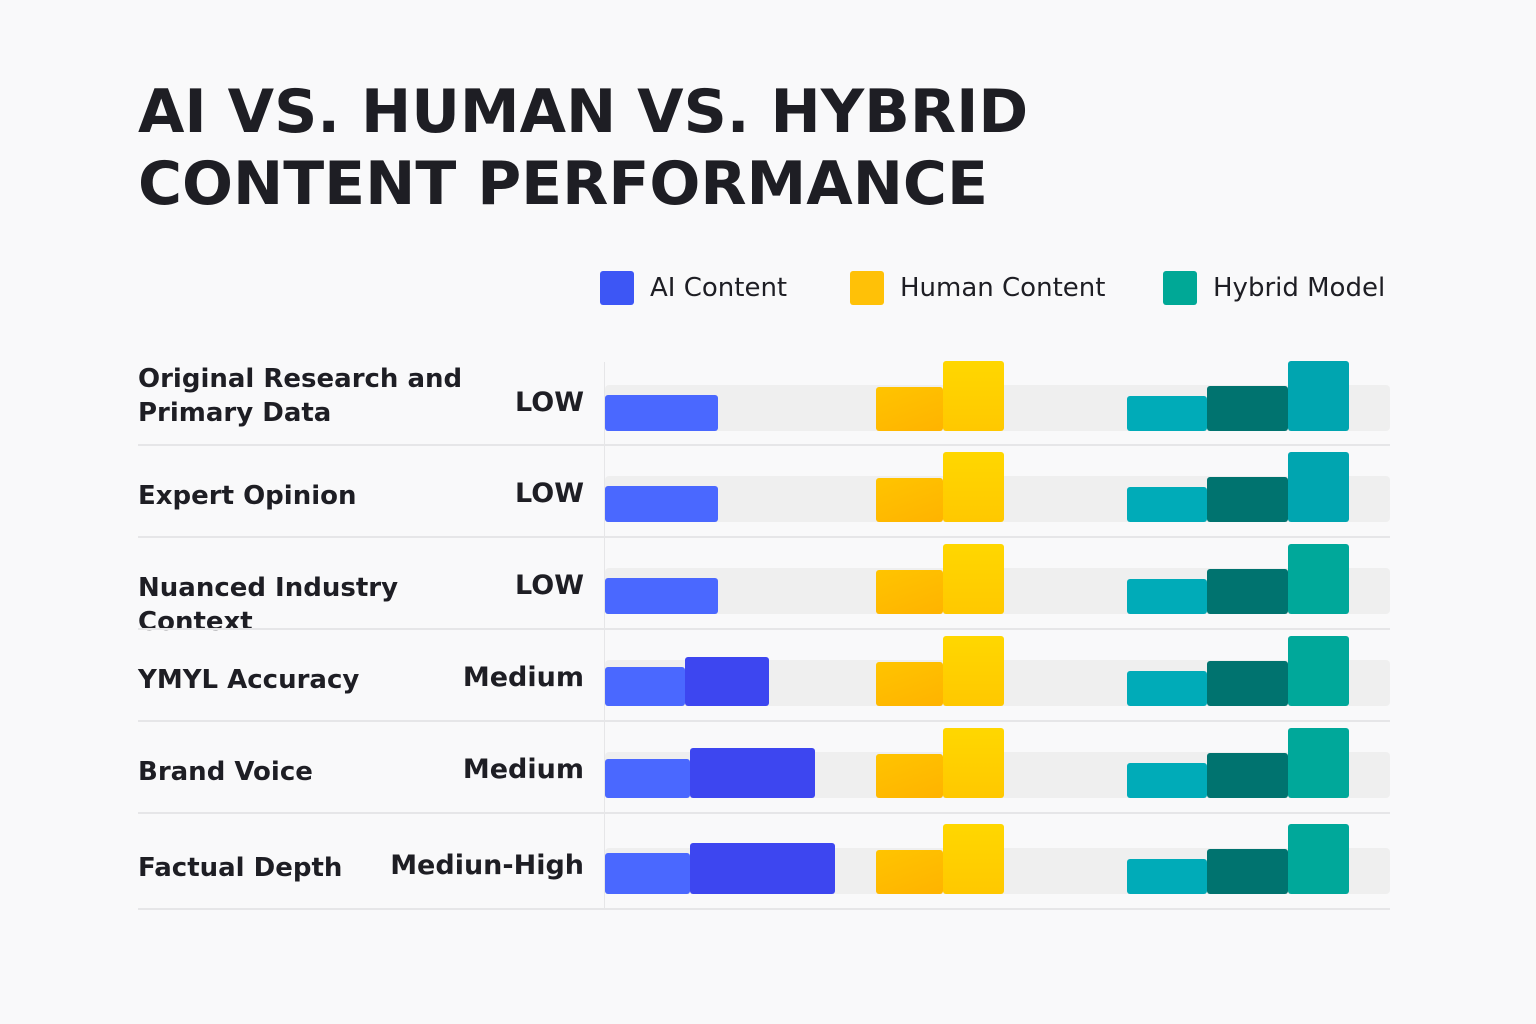 The width and height of the screenshot is (1536, 1024). What do you see at coordinates (563, 184) in the screenshot?
I see `title-line-2: CONTENT PERFORMANCE` at bounding box center [563, 184].